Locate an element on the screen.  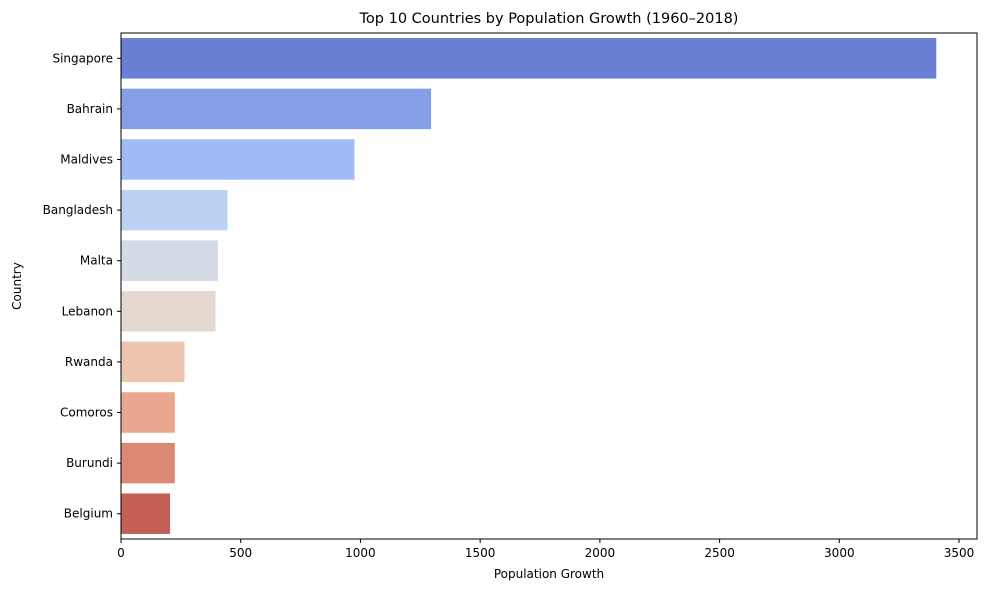
y-tick-label: Belgium is located at coordinates (88, 514).